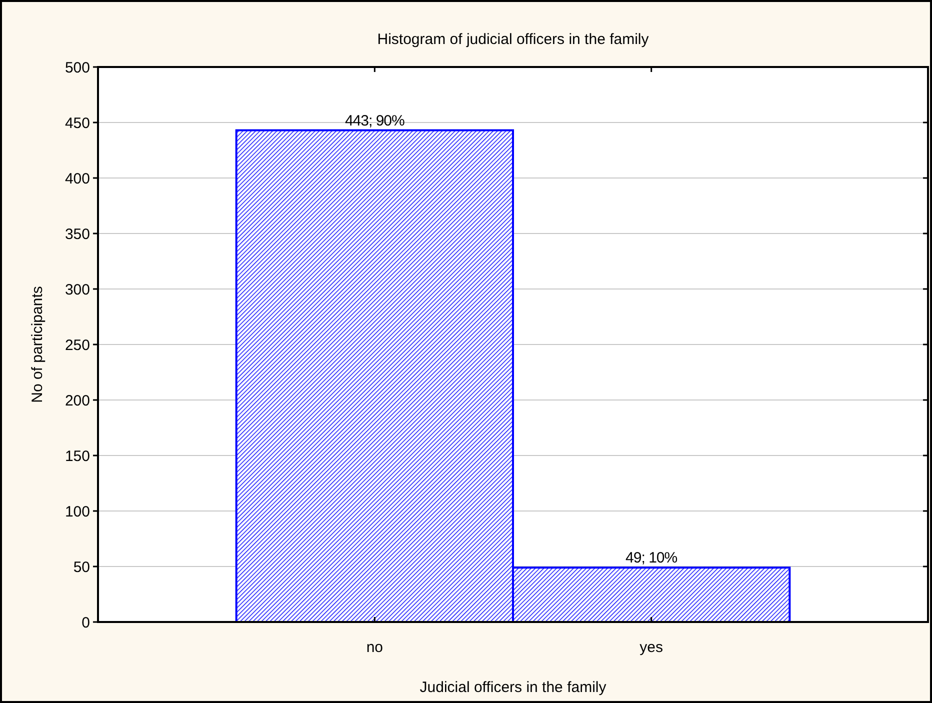 This screenshot has height=703, width=932. Describe the element at coordinates (77, 234) in the screenshot. I see `y-tick-label: 350` at that location.